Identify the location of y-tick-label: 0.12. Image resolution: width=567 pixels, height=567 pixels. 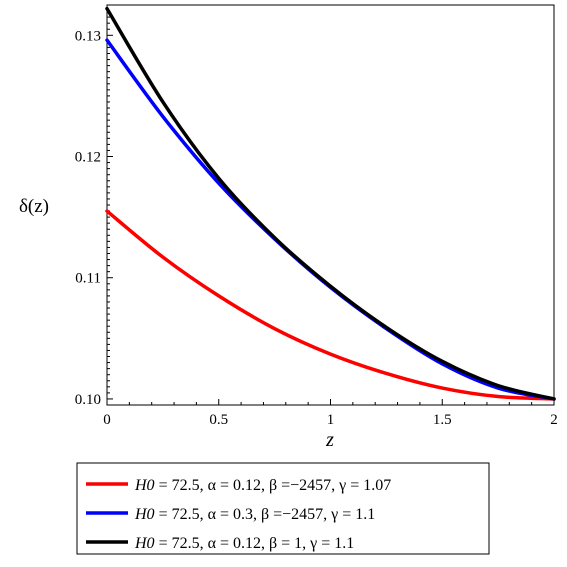
(88, 158).